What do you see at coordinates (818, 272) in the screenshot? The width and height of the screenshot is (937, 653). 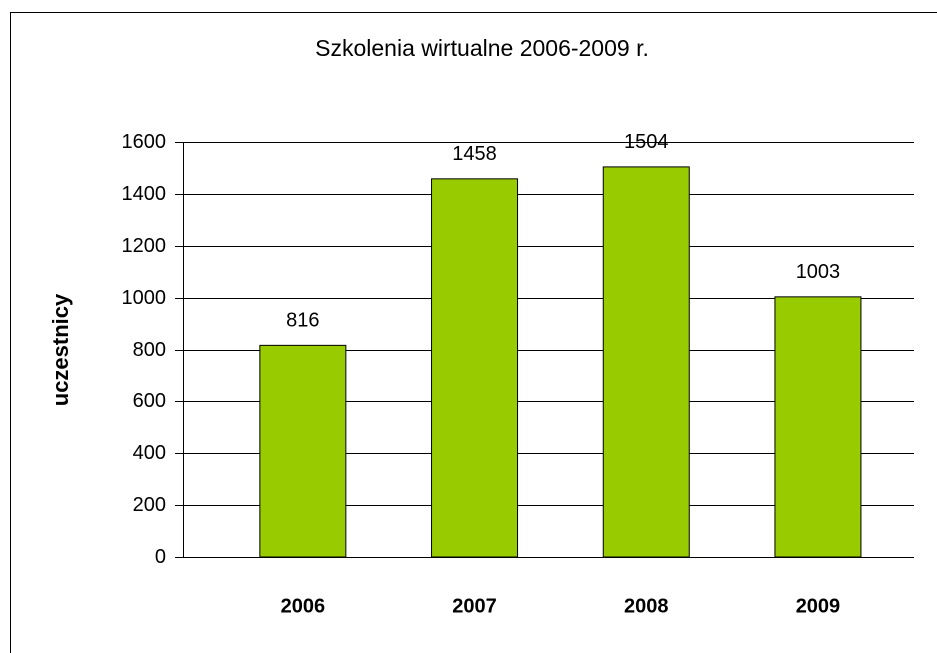 I see `data-label: 1003` at bounding box center [818, 272].